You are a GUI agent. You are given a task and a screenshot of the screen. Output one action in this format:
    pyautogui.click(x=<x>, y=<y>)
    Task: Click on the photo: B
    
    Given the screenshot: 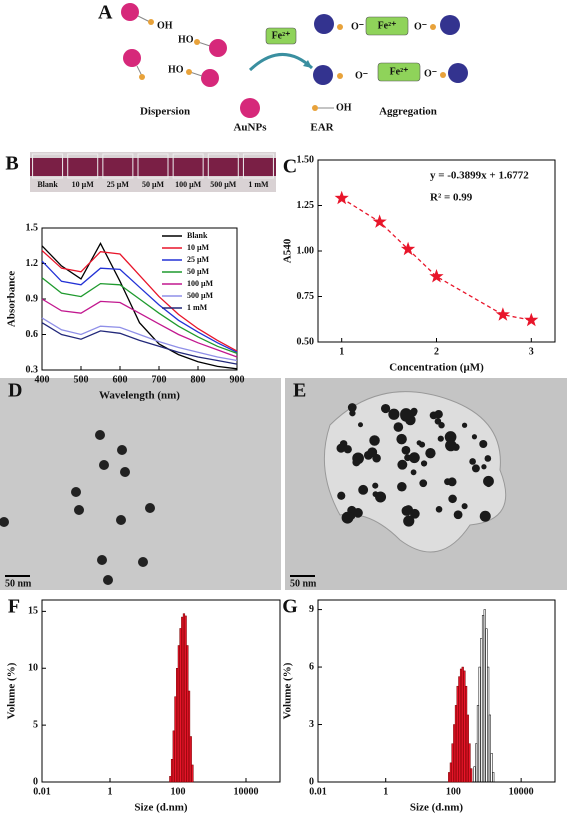 What is the action you would take?
    pyautogui.click(x=140, y=172)
    